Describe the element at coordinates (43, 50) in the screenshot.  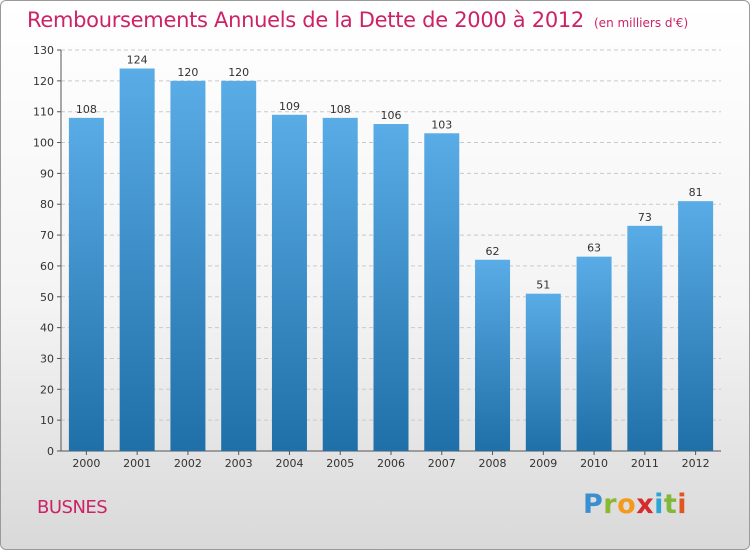
I see `y-tick-label: 130` at that location.